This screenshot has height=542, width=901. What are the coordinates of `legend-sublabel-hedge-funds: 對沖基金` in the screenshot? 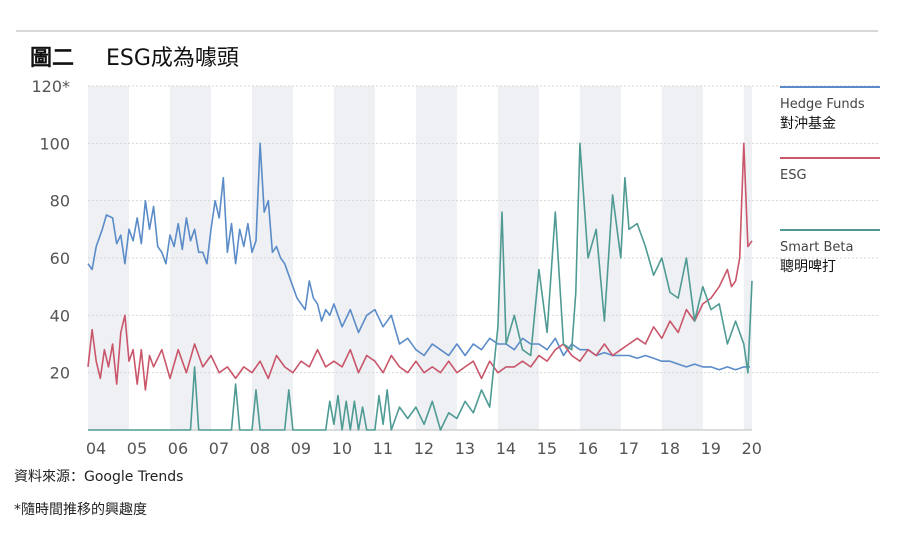 It's located at (808, 124).